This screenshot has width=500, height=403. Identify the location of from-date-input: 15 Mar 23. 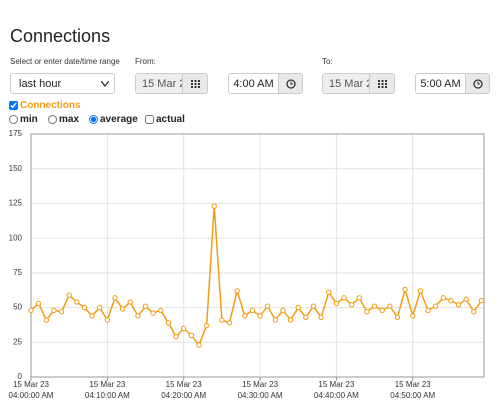
(159, 83).